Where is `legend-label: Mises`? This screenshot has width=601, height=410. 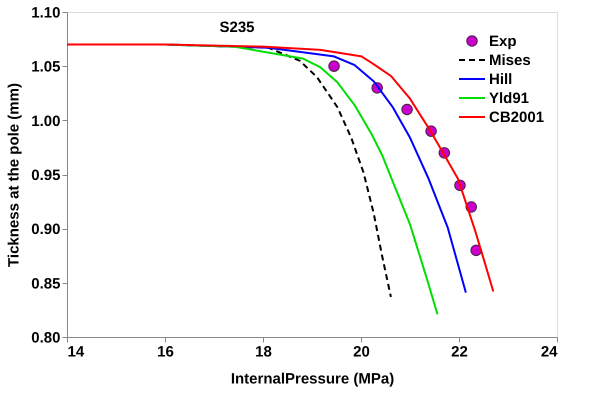 legend-label: Mises is located at coordinates (510, 60).